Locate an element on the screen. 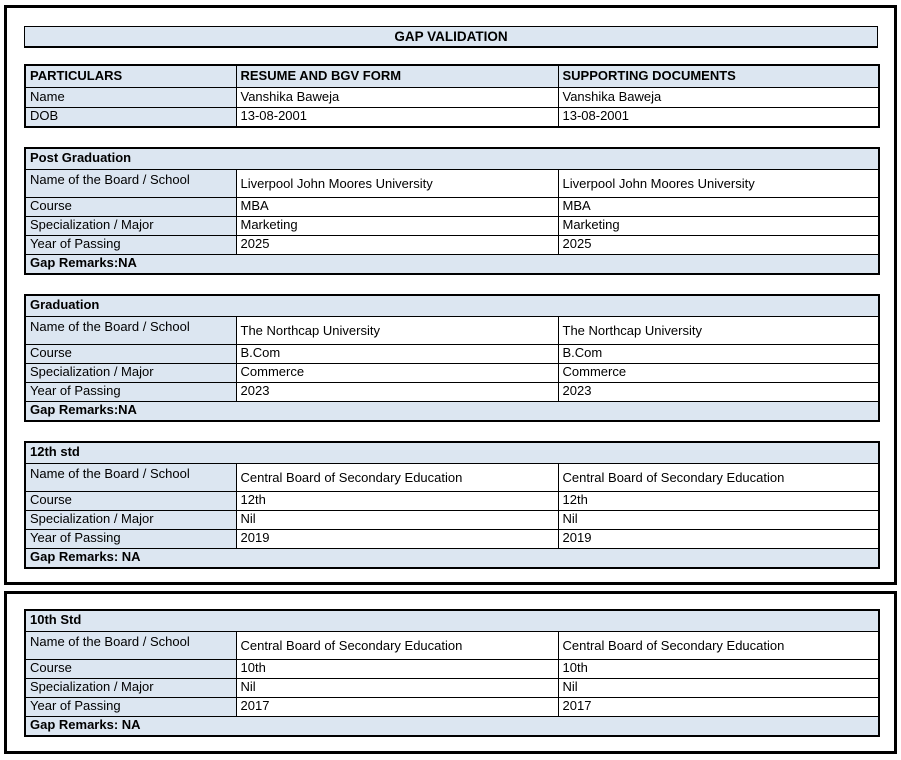  resume-value: Vanshika Baweja is located at coordinates (397, 97).